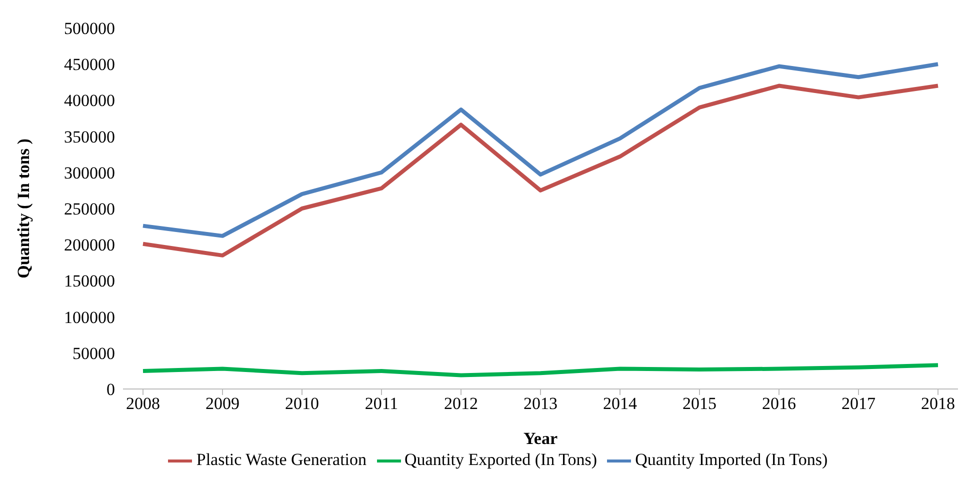 Image resolution: width=971 pixels, height=483 pixels. Describe the element at coordinates (302, 404) in the screenshot. I see `x-tick-label: 2010` at that location.